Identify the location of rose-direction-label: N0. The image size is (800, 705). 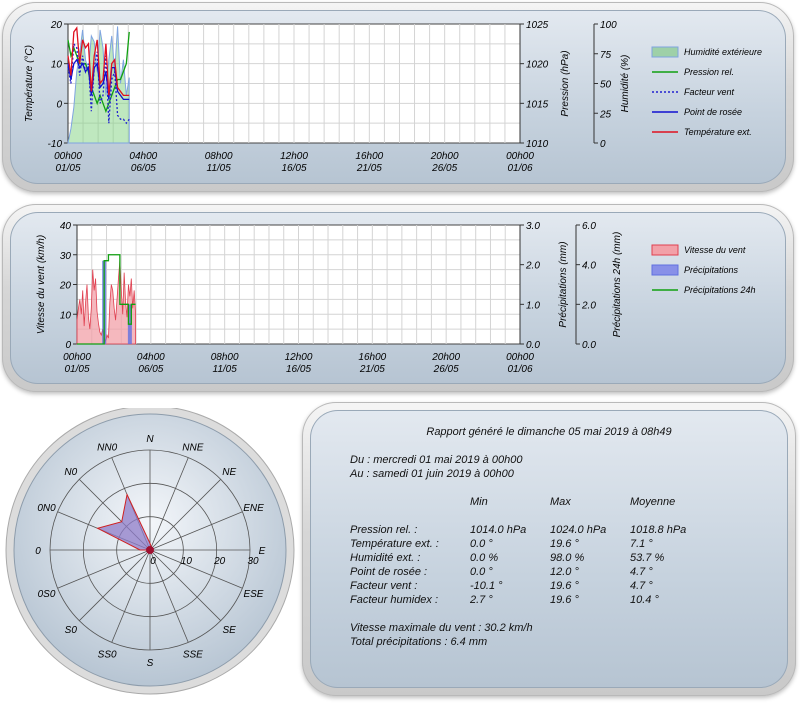
(70, 472).